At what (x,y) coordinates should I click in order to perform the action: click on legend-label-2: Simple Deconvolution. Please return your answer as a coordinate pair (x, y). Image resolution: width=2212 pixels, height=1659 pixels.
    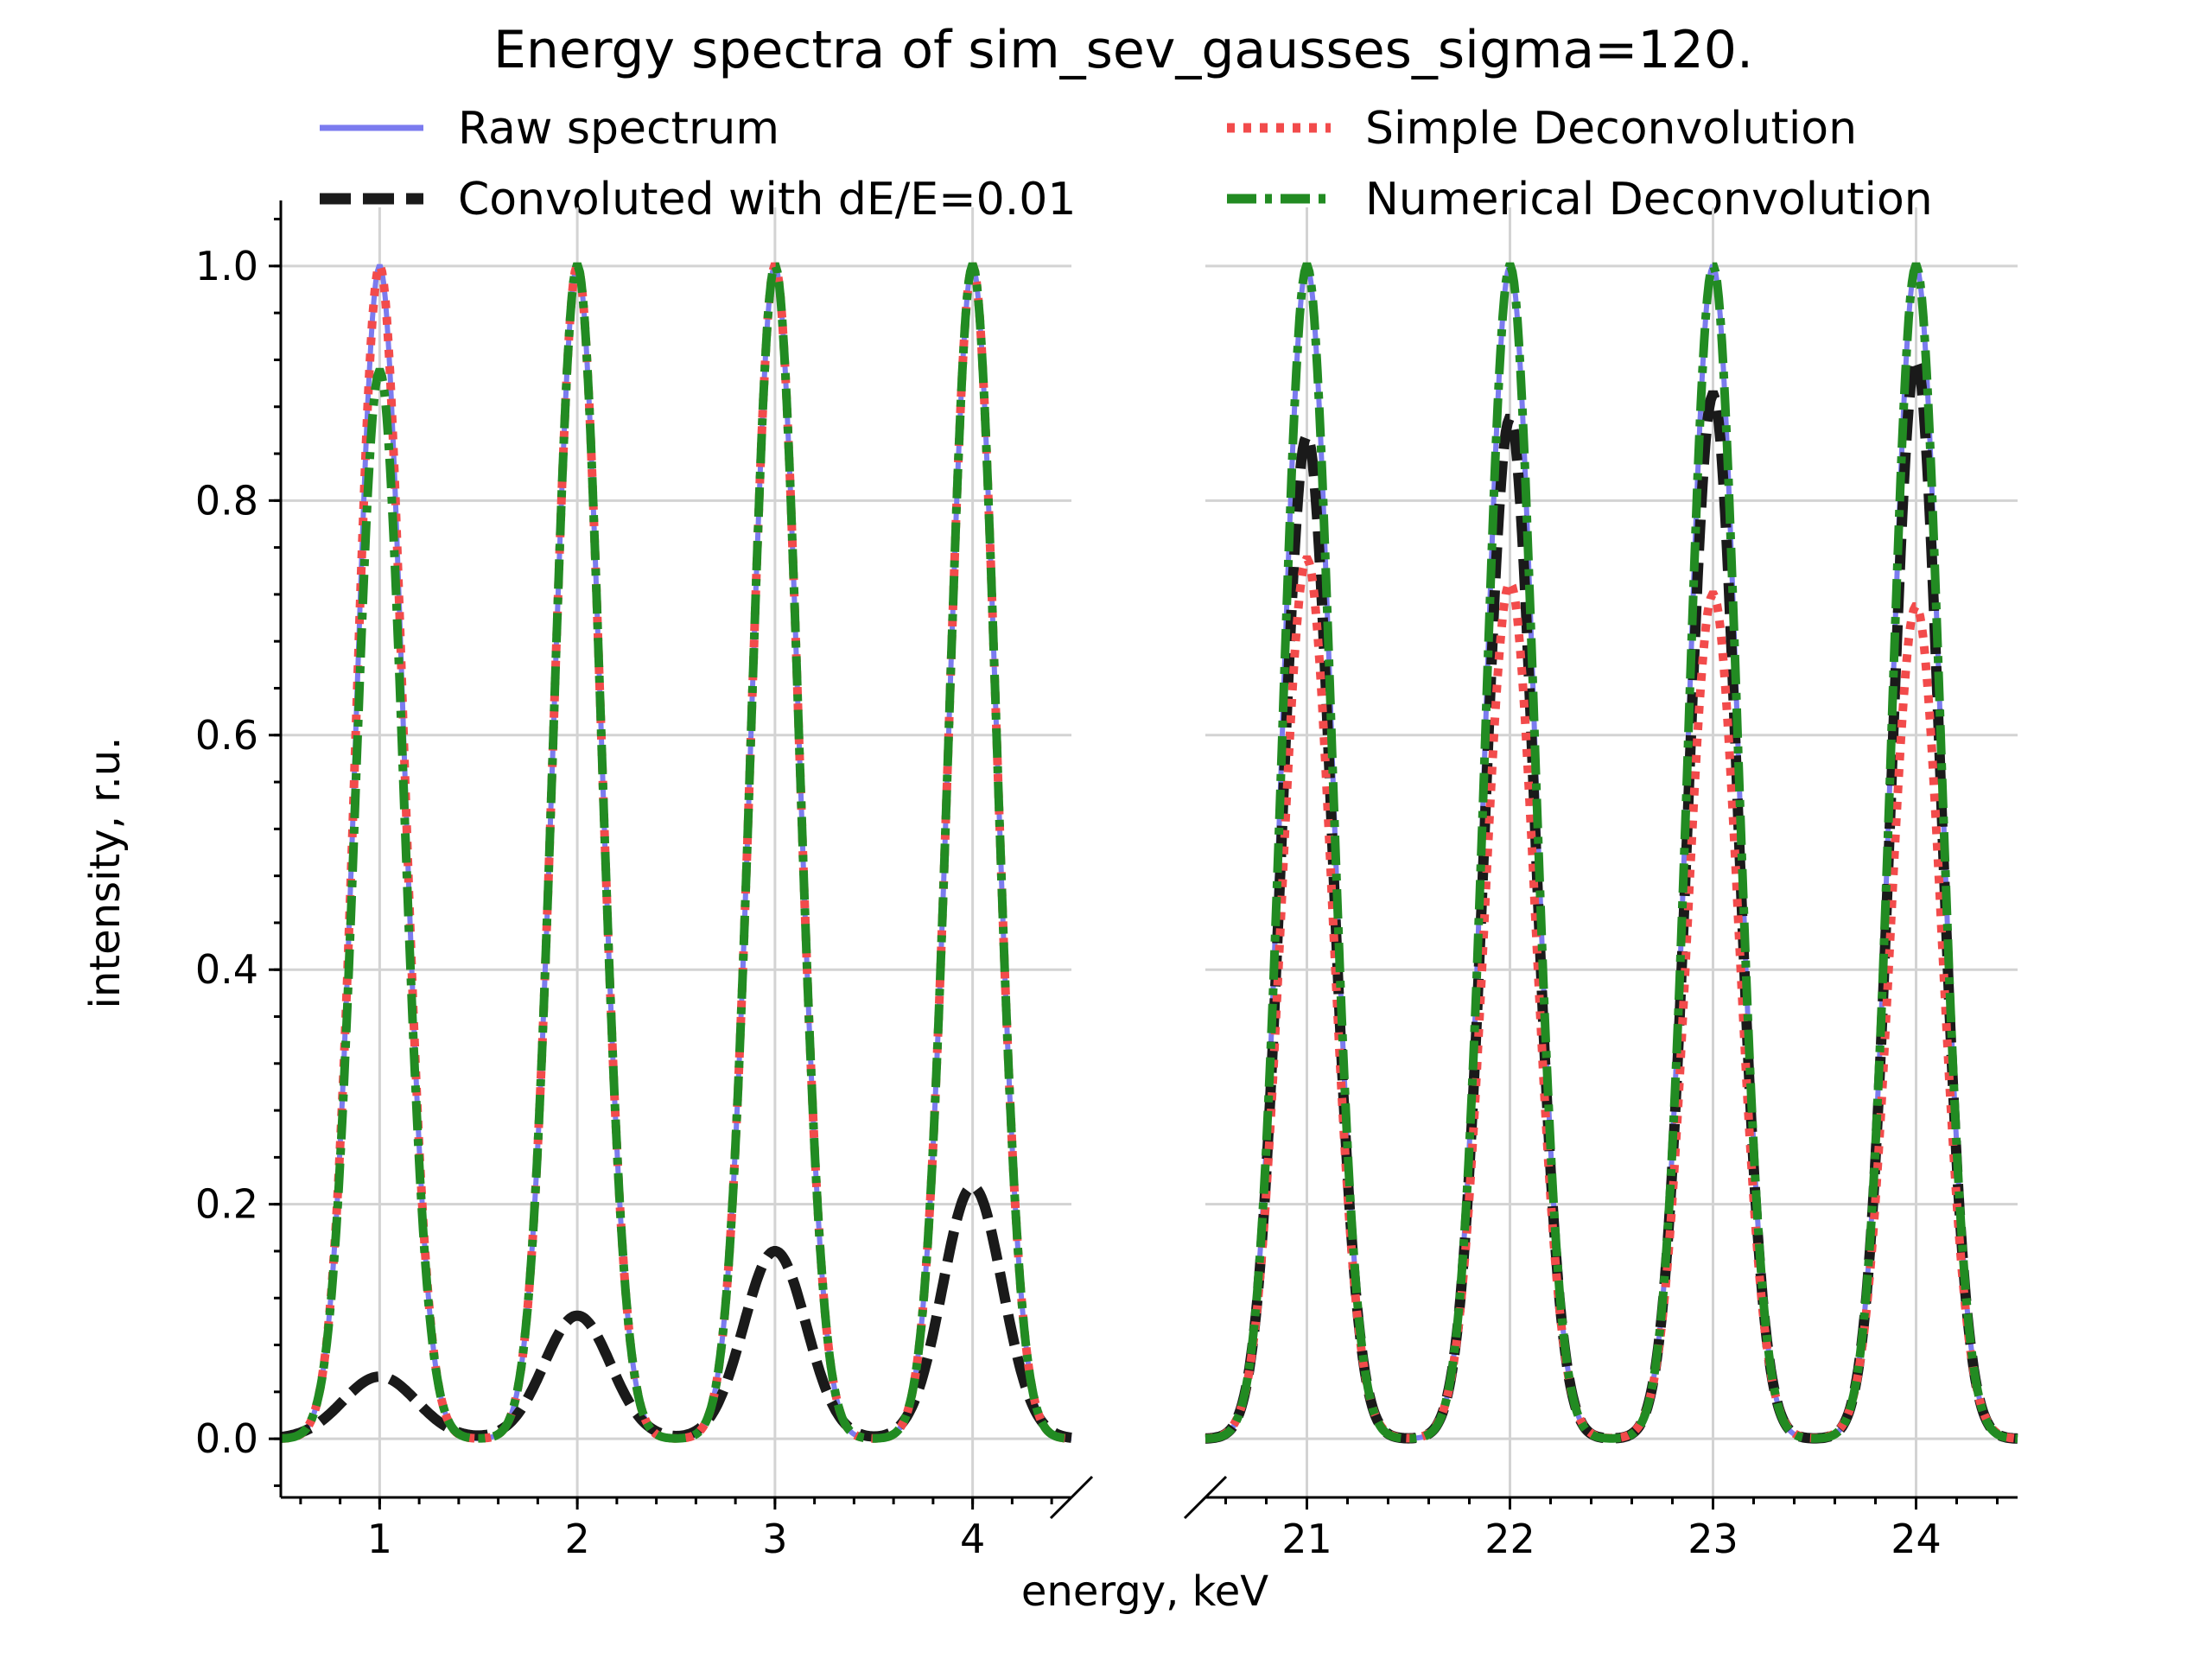
    Looking at the image, I should click on (1611, 129).